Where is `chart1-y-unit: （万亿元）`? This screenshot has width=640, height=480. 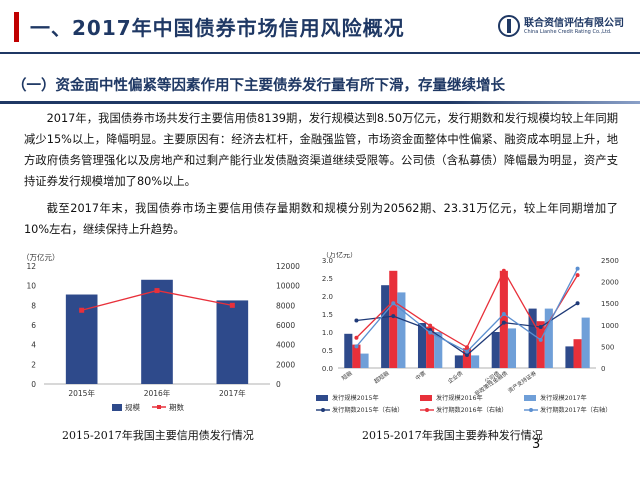
chart1-y-unit: （万亿元） is located at coordinates (41, 257).